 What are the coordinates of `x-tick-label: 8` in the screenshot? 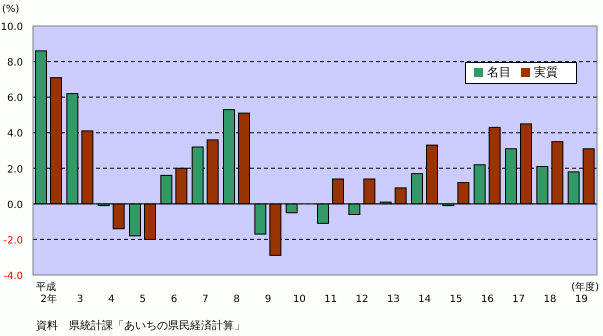 It's located at (236, 300).